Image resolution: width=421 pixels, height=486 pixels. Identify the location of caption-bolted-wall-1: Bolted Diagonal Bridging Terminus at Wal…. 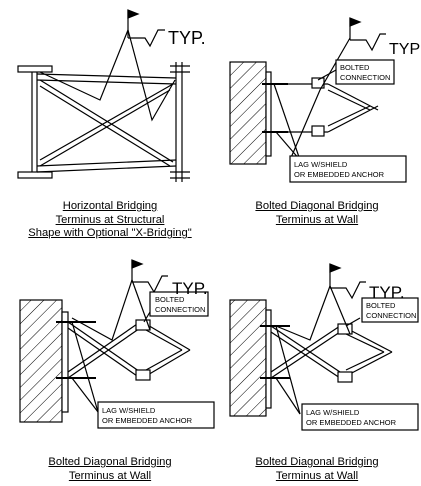
(317, 213).